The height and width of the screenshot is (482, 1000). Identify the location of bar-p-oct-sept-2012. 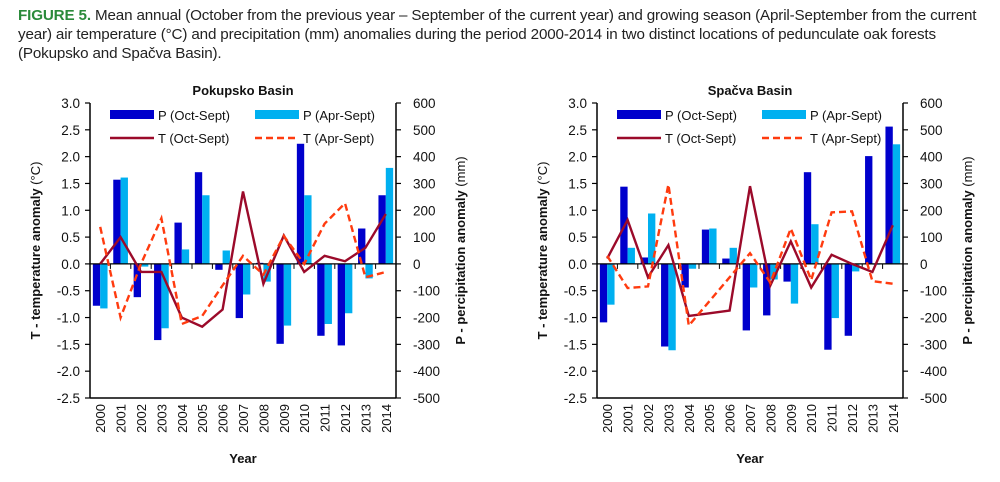
(341, 304).